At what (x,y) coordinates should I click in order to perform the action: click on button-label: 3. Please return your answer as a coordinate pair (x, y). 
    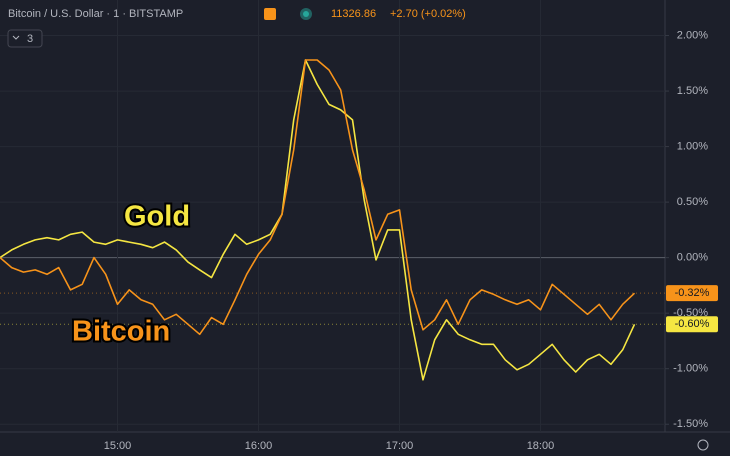
    Looking at the image, I should click on (30, 39).